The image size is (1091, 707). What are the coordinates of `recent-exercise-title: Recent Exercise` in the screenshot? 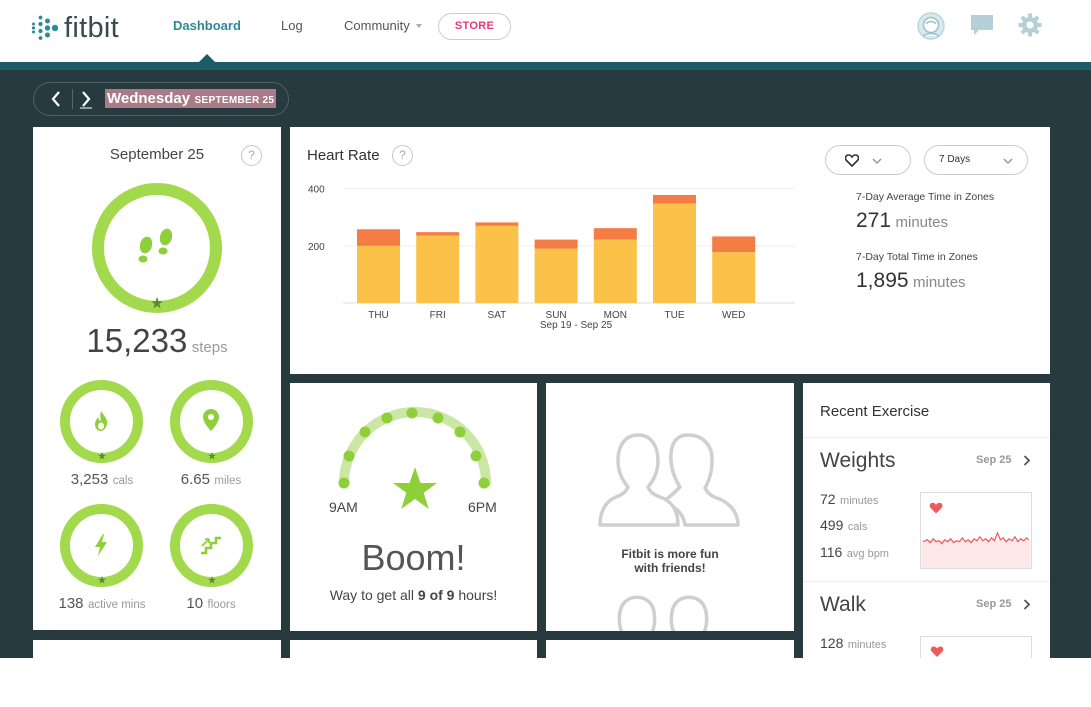 It's located at (875, 411).